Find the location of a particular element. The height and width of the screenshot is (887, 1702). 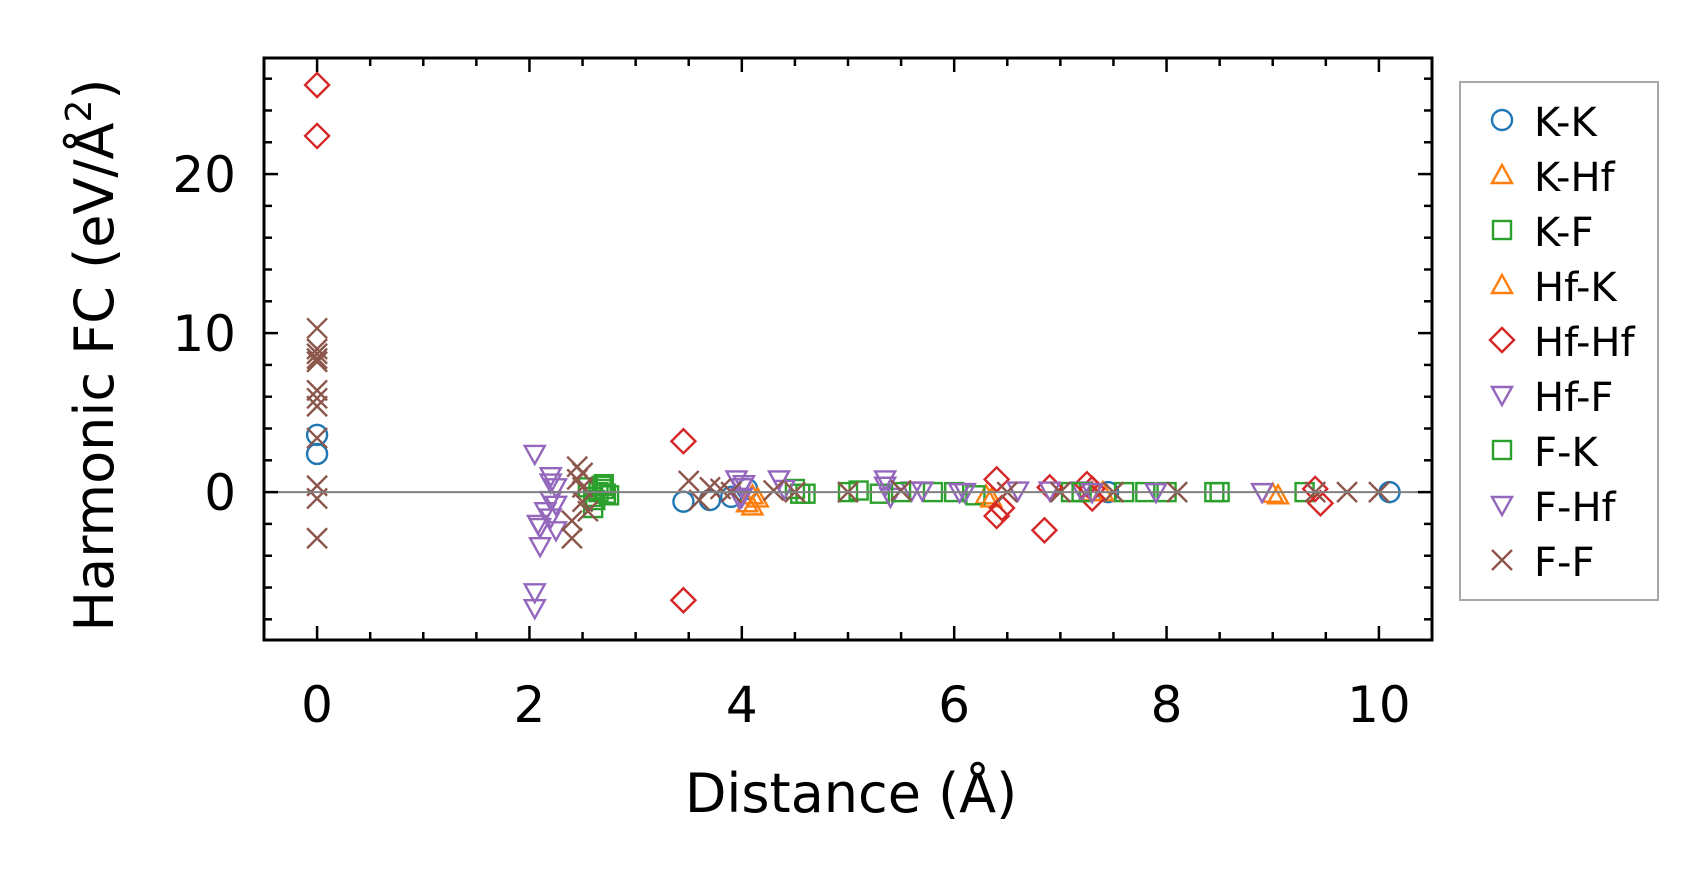

legend-label-k-f: K-F is located at coordinates (1563, 233).